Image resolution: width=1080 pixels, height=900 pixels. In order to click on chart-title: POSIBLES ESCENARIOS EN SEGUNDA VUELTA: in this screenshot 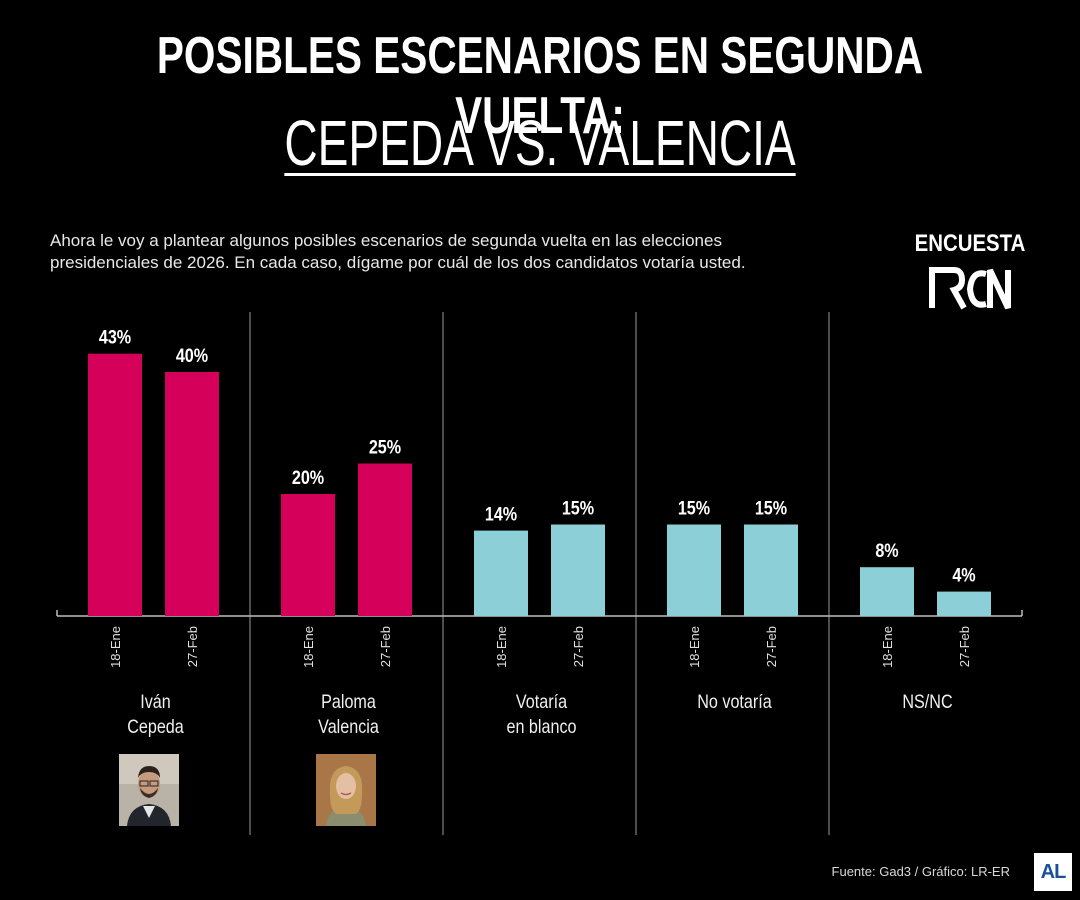, I will do `click(540, 86)`.